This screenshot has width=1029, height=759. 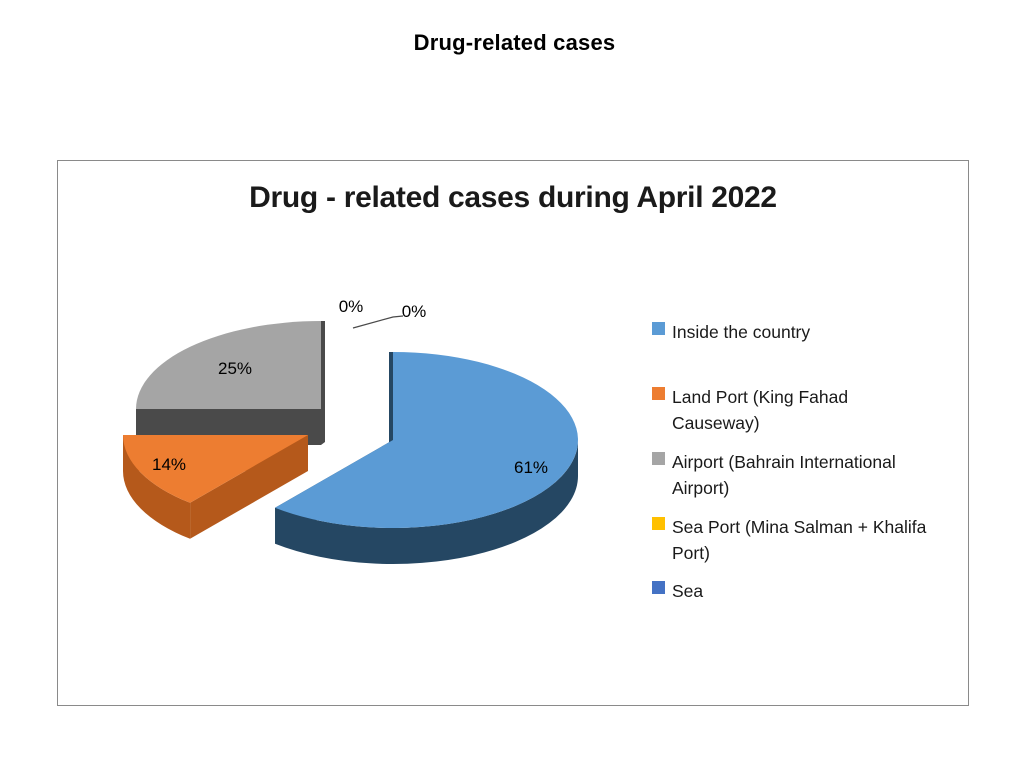 I want to click on legend-item: Airport (Bahrain International Airport), so click(x=774, y=475).